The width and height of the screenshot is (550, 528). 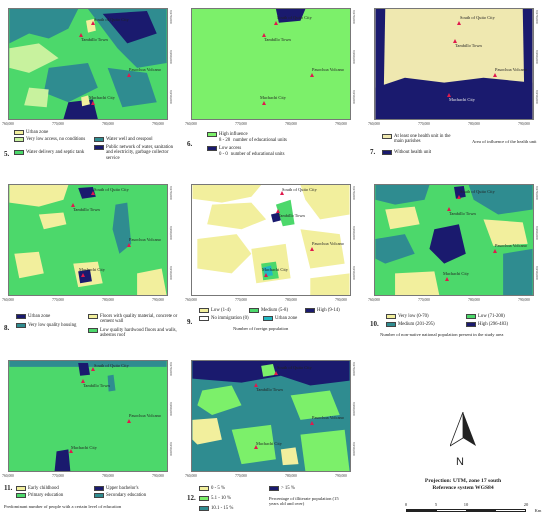 I want to click on panel-number: 10., so click(x=374, y=324).